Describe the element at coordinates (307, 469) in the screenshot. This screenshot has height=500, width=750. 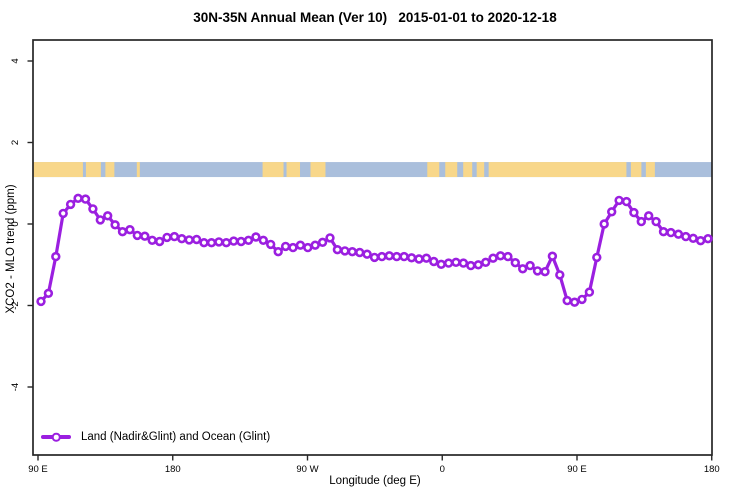
I see `x-tick-label: 90 W` at that location.